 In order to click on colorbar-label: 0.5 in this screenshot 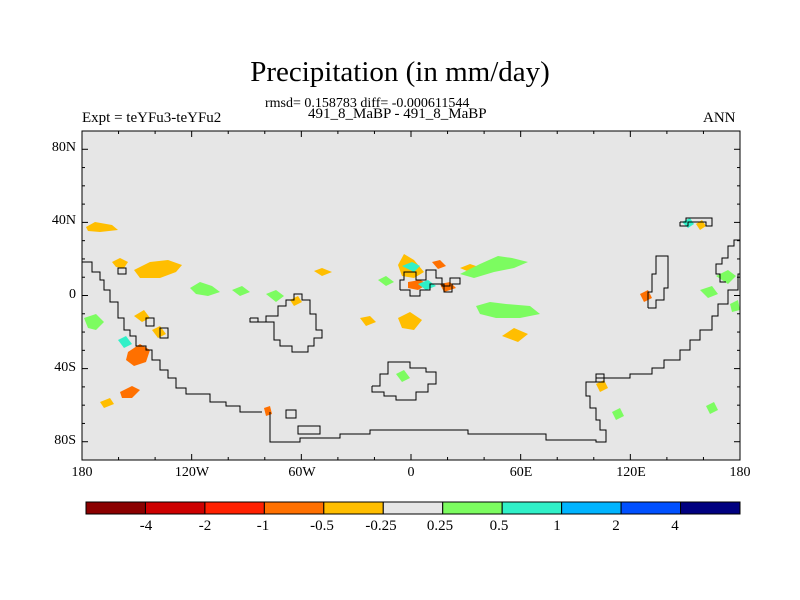, I will do `click(499, 526)`.